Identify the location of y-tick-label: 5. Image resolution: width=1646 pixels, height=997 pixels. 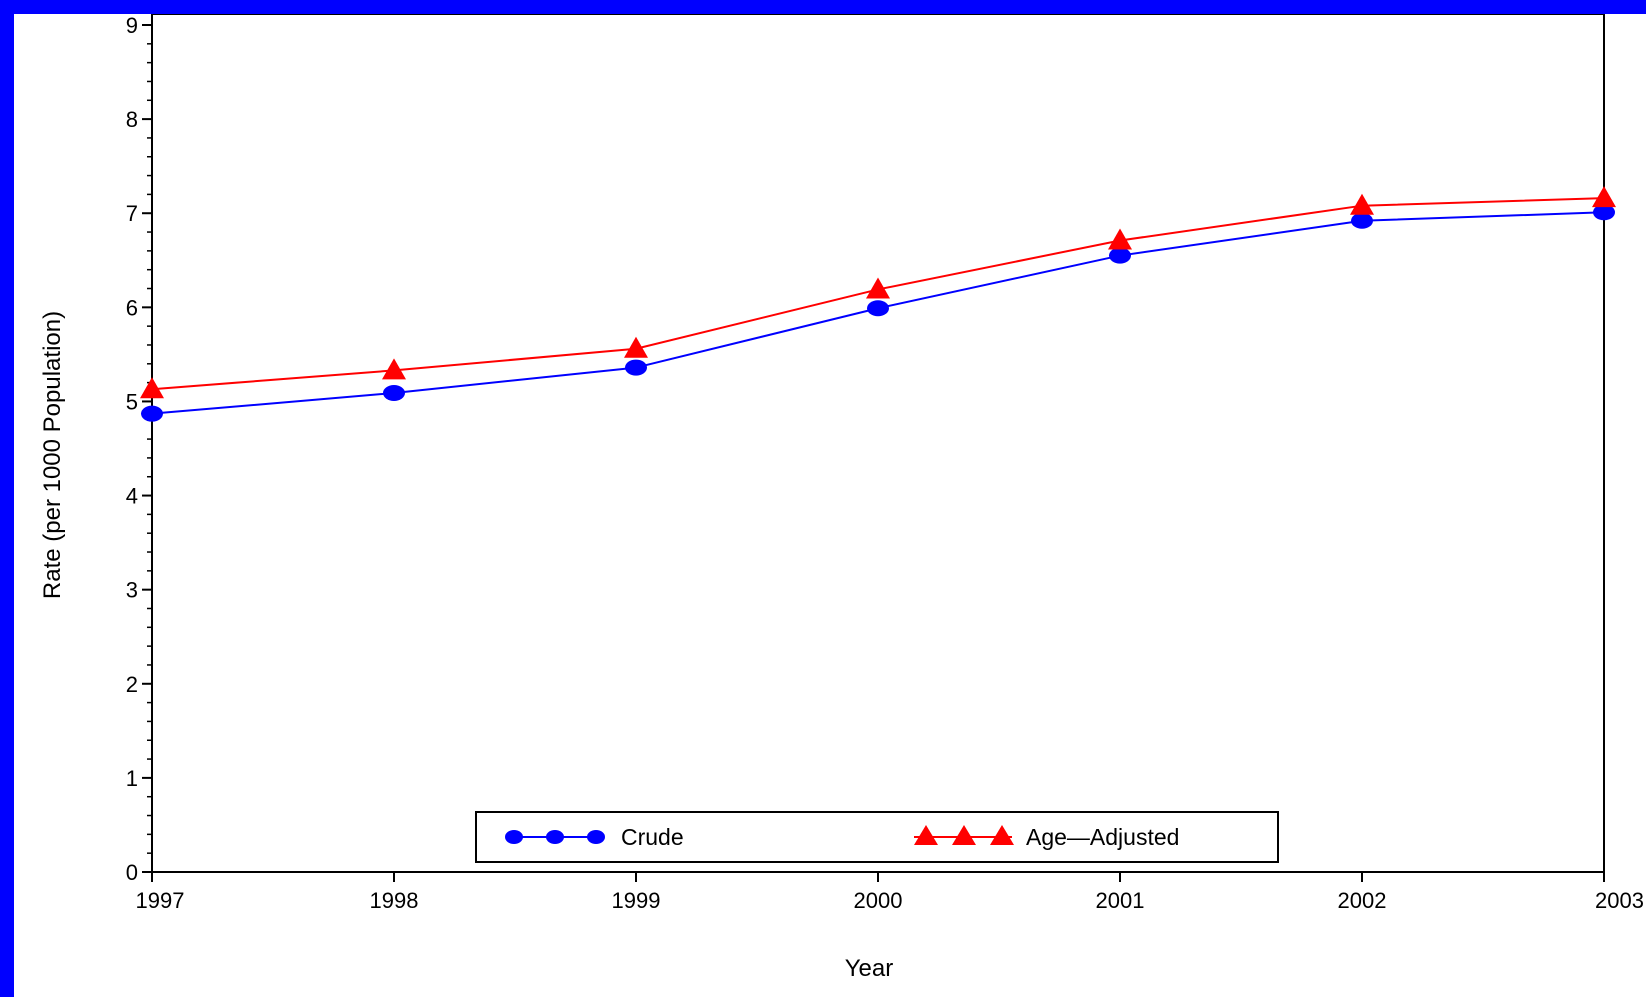
(132, 401).